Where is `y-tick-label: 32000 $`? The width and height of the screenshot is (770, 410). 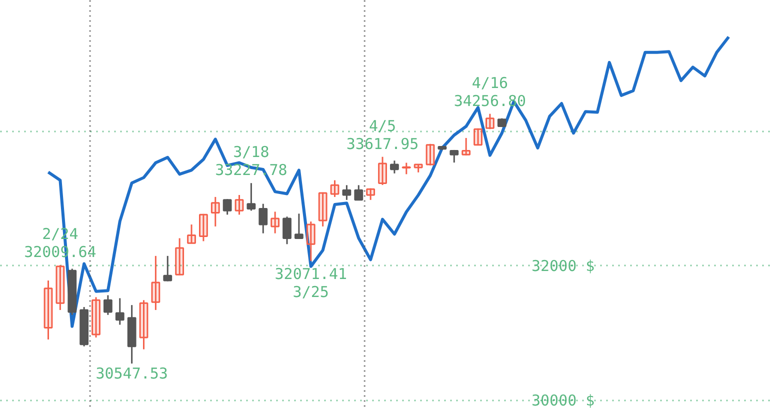 y-tick-label: 32000 $ is located at coordinates (563, 265).